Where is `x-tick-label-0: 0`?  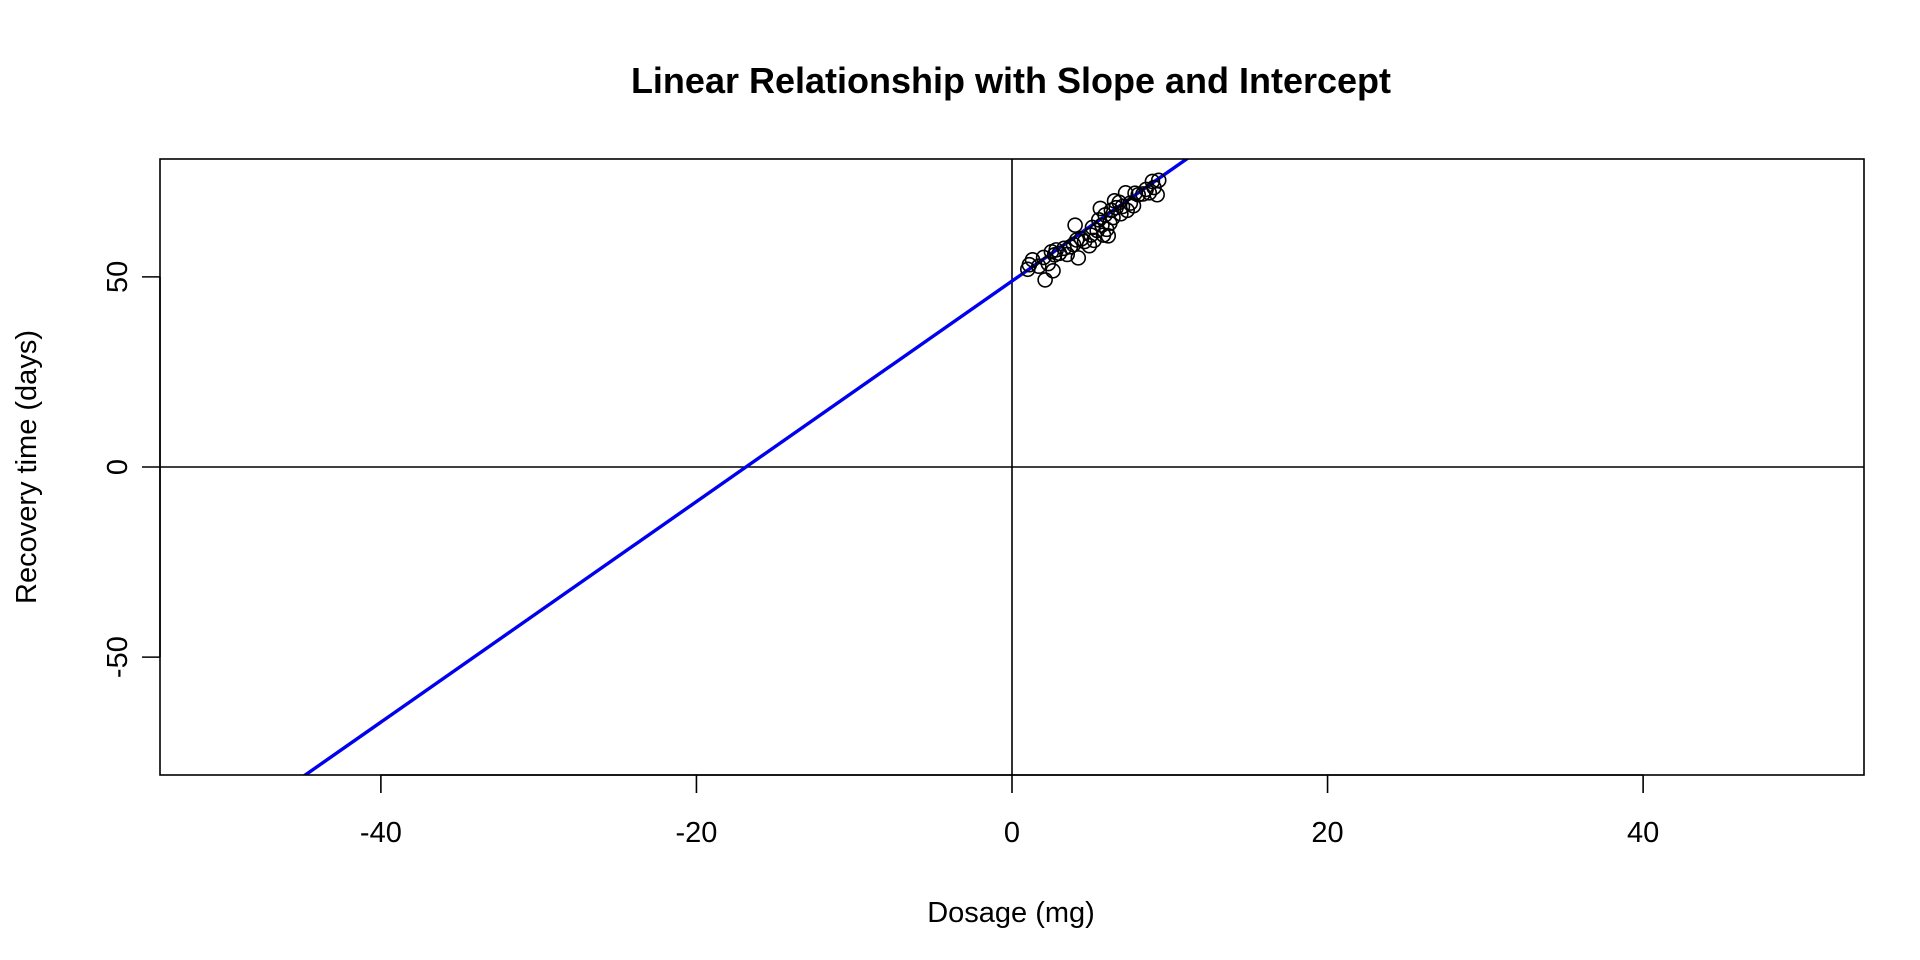
x-tick-label-0: 0 is located at coordinates (1012, 833).